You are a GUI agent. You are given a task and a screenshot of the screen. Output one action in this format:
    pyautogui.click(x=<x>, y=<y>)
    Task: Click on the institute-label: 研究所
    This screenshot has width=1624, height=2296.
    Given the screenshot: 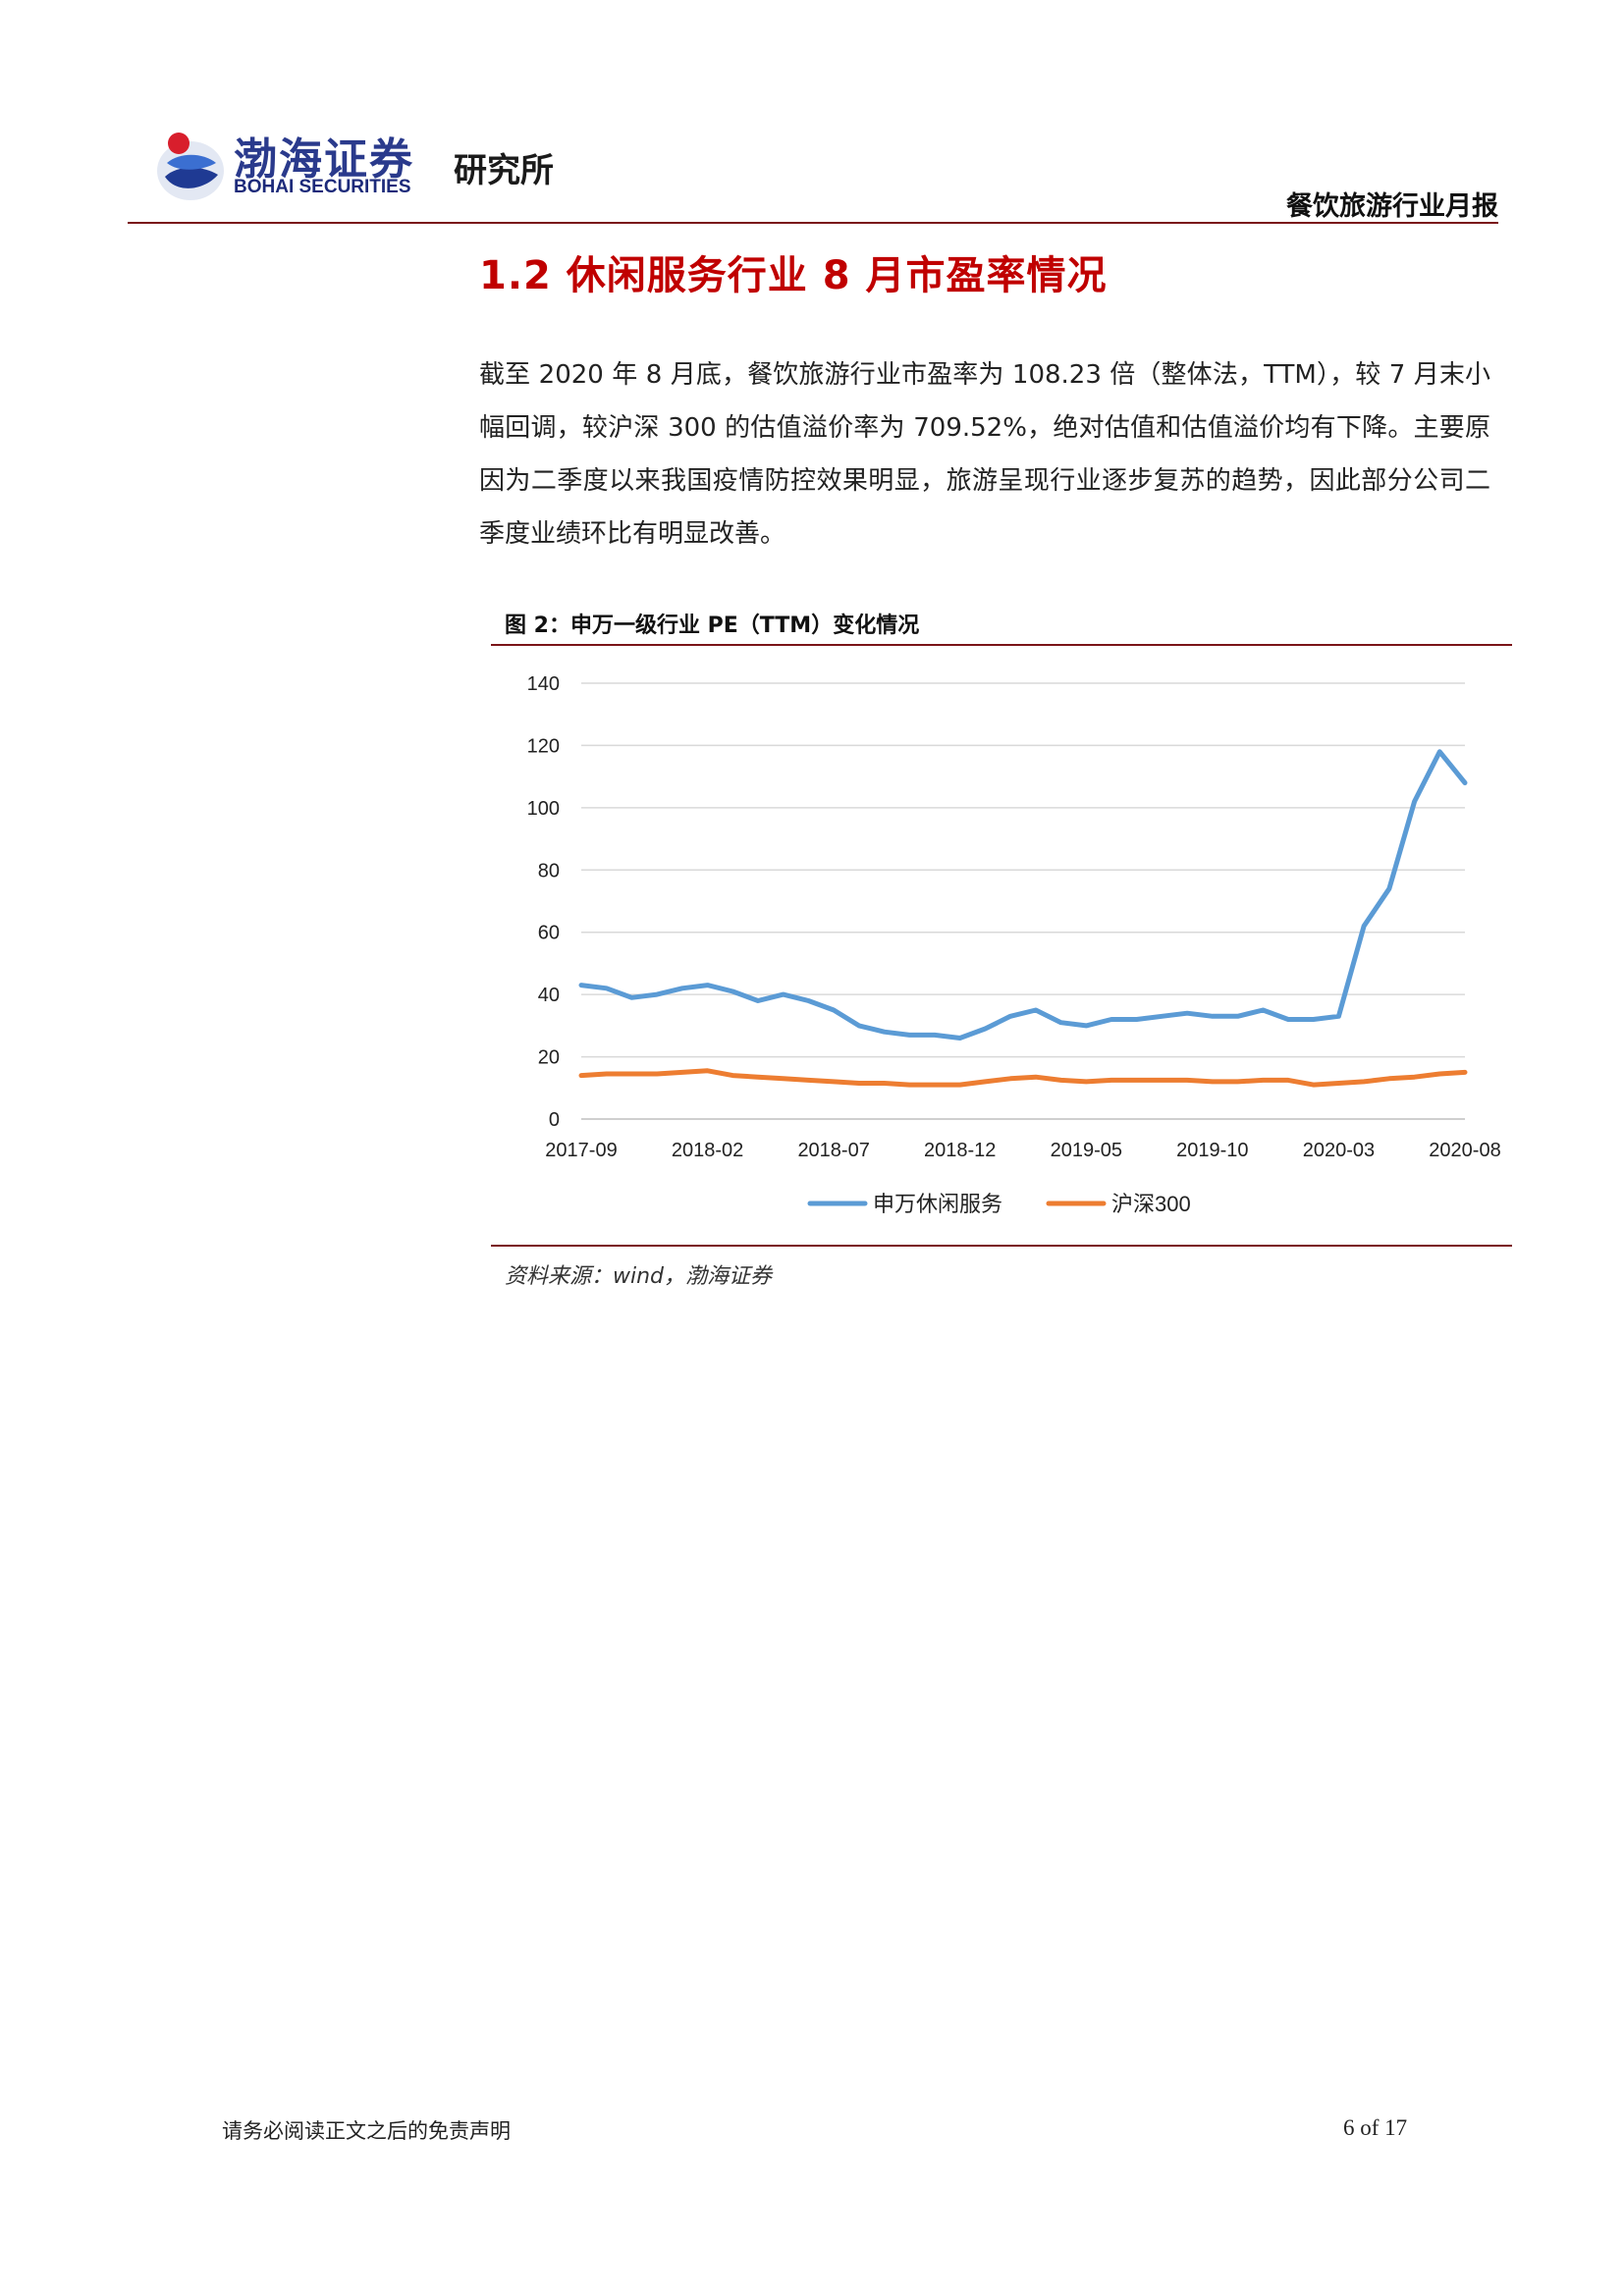 What is the action you would take?
    pyautogui.click(x=504, y=170)
    